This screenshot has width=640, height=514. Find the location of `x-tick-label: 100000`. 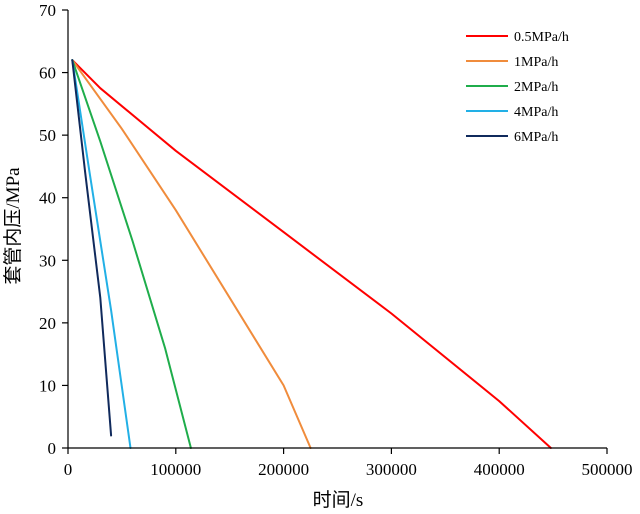

x-tick-label: 100000 is located at coordinates (175, 469).